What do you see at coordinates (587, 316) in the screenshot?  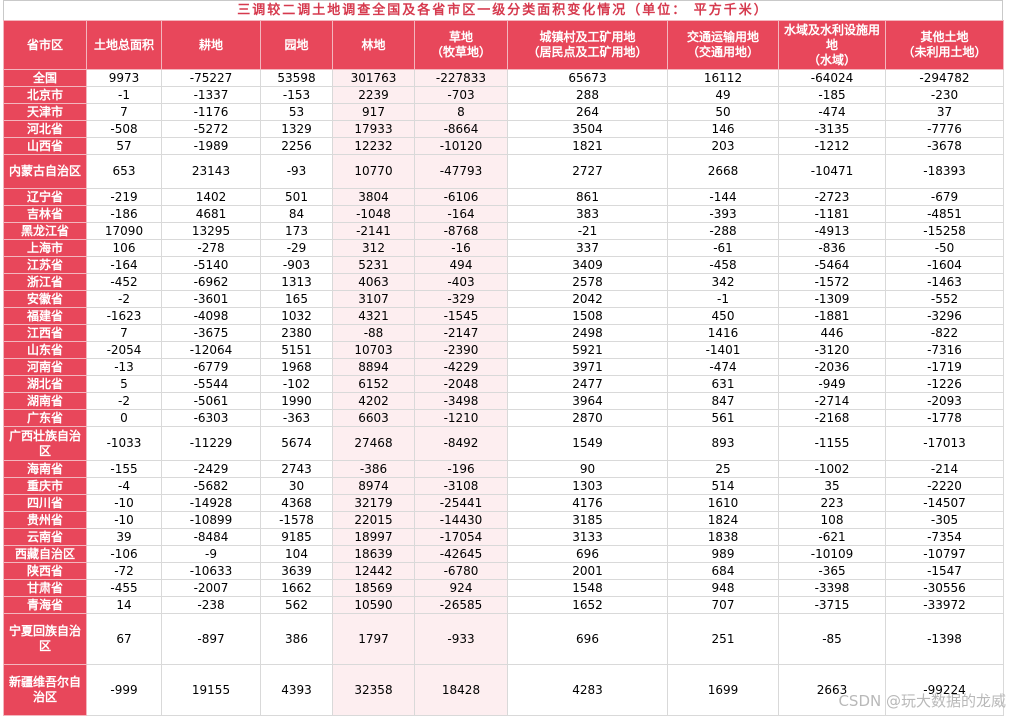 I see `data-cell-urban-industrial: 1508` at bounding box center [587, 316].